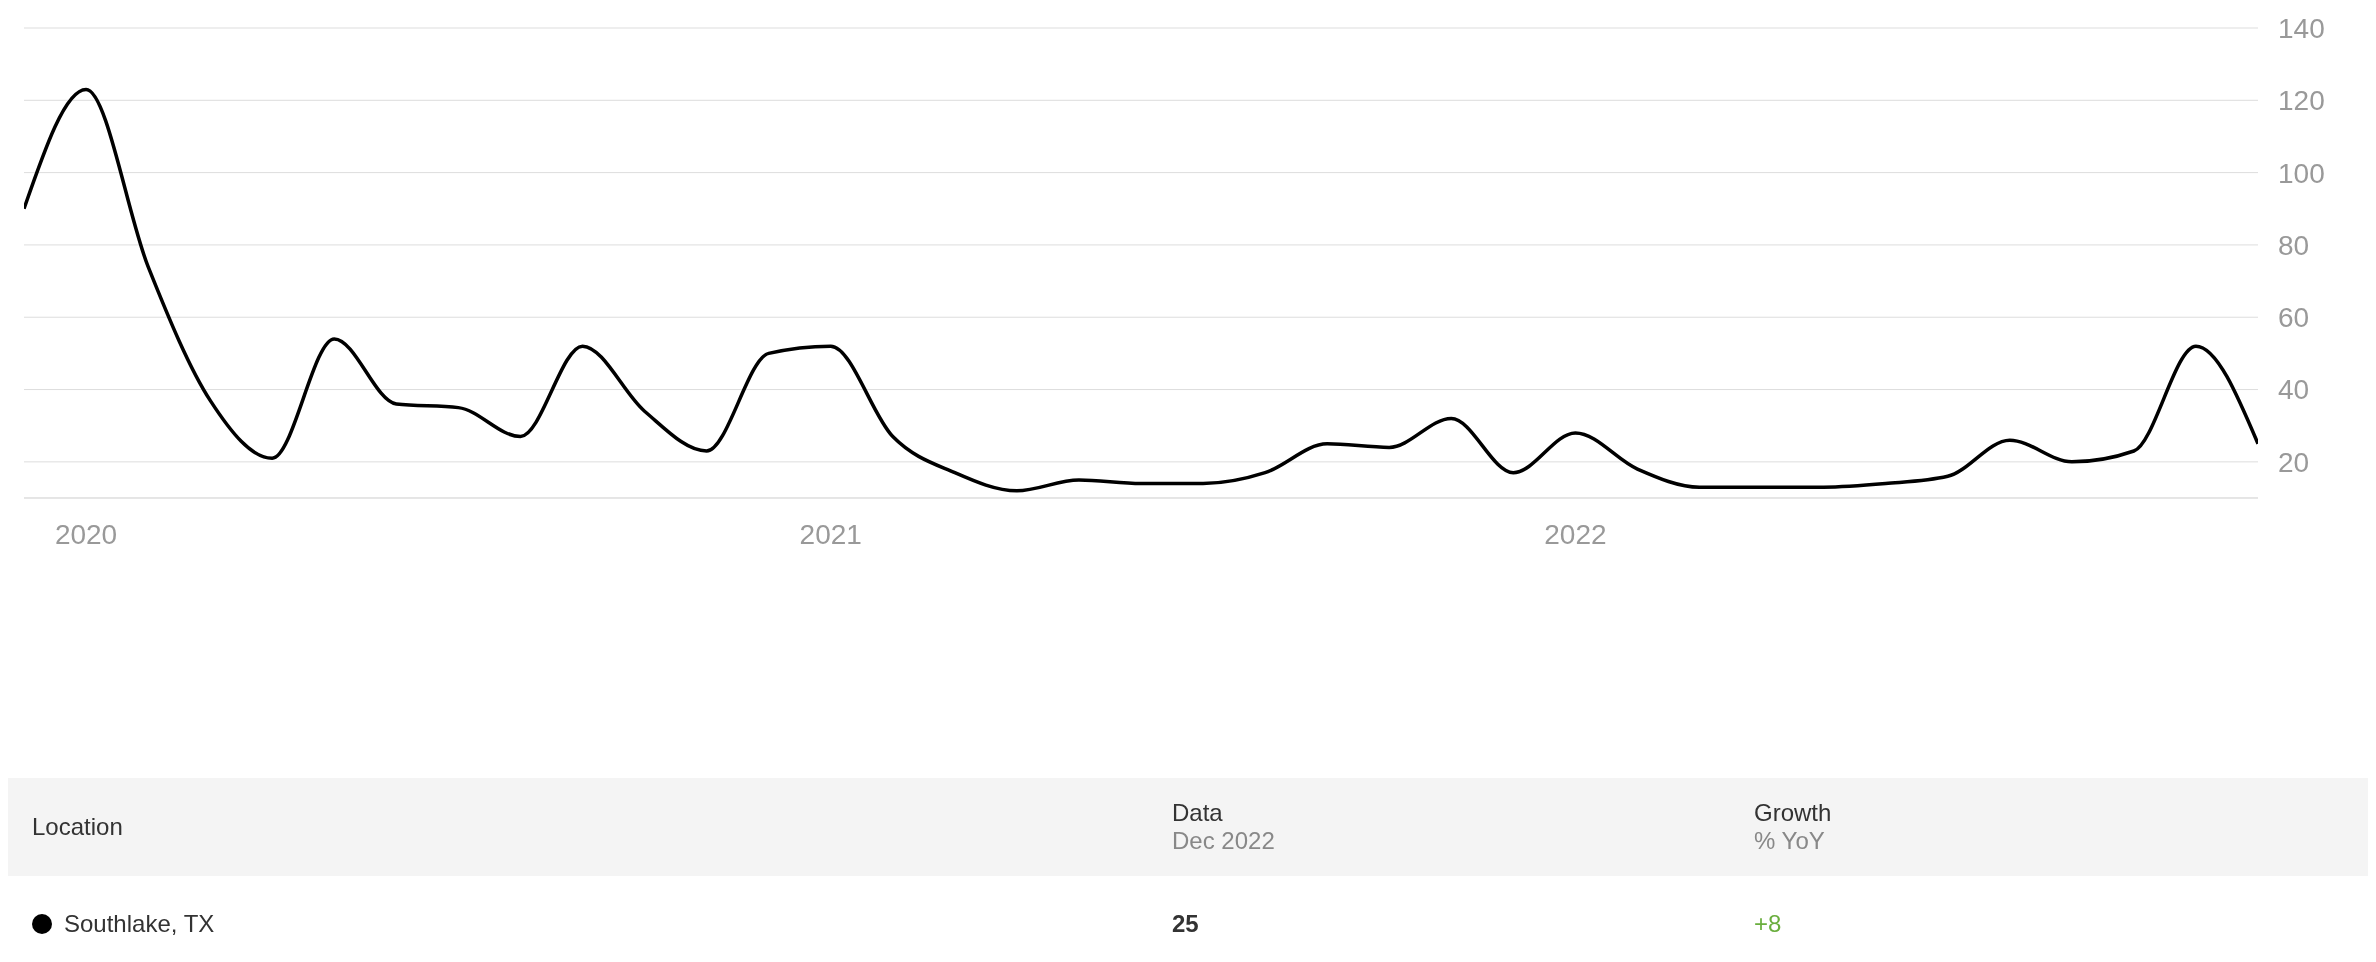 Image resolution: width=2376 pixels, height=962 pixels. What do you see at coordinates (77, 827) in the screenshot?
I see `text: Location` at bounding box center [77, 827].